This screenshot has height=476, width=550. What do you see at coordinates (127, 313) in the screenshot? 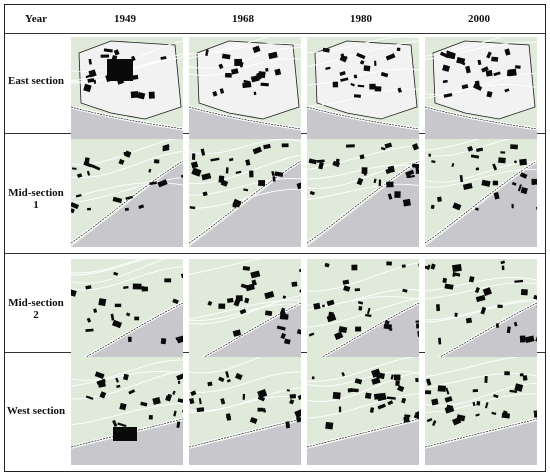
I see `map-panel-mid2-1949` at bounding box center [127, 313].